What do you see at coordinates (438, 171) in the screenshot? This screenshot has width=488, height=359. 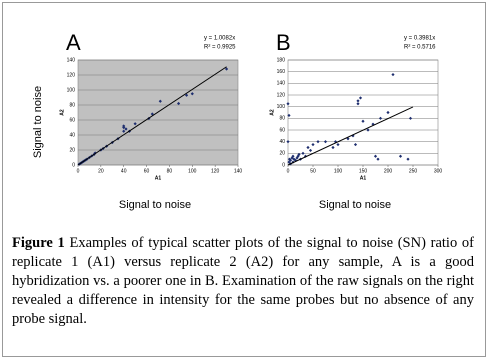 I see `x-tick-label: 300` at bounding box center [438, 171].